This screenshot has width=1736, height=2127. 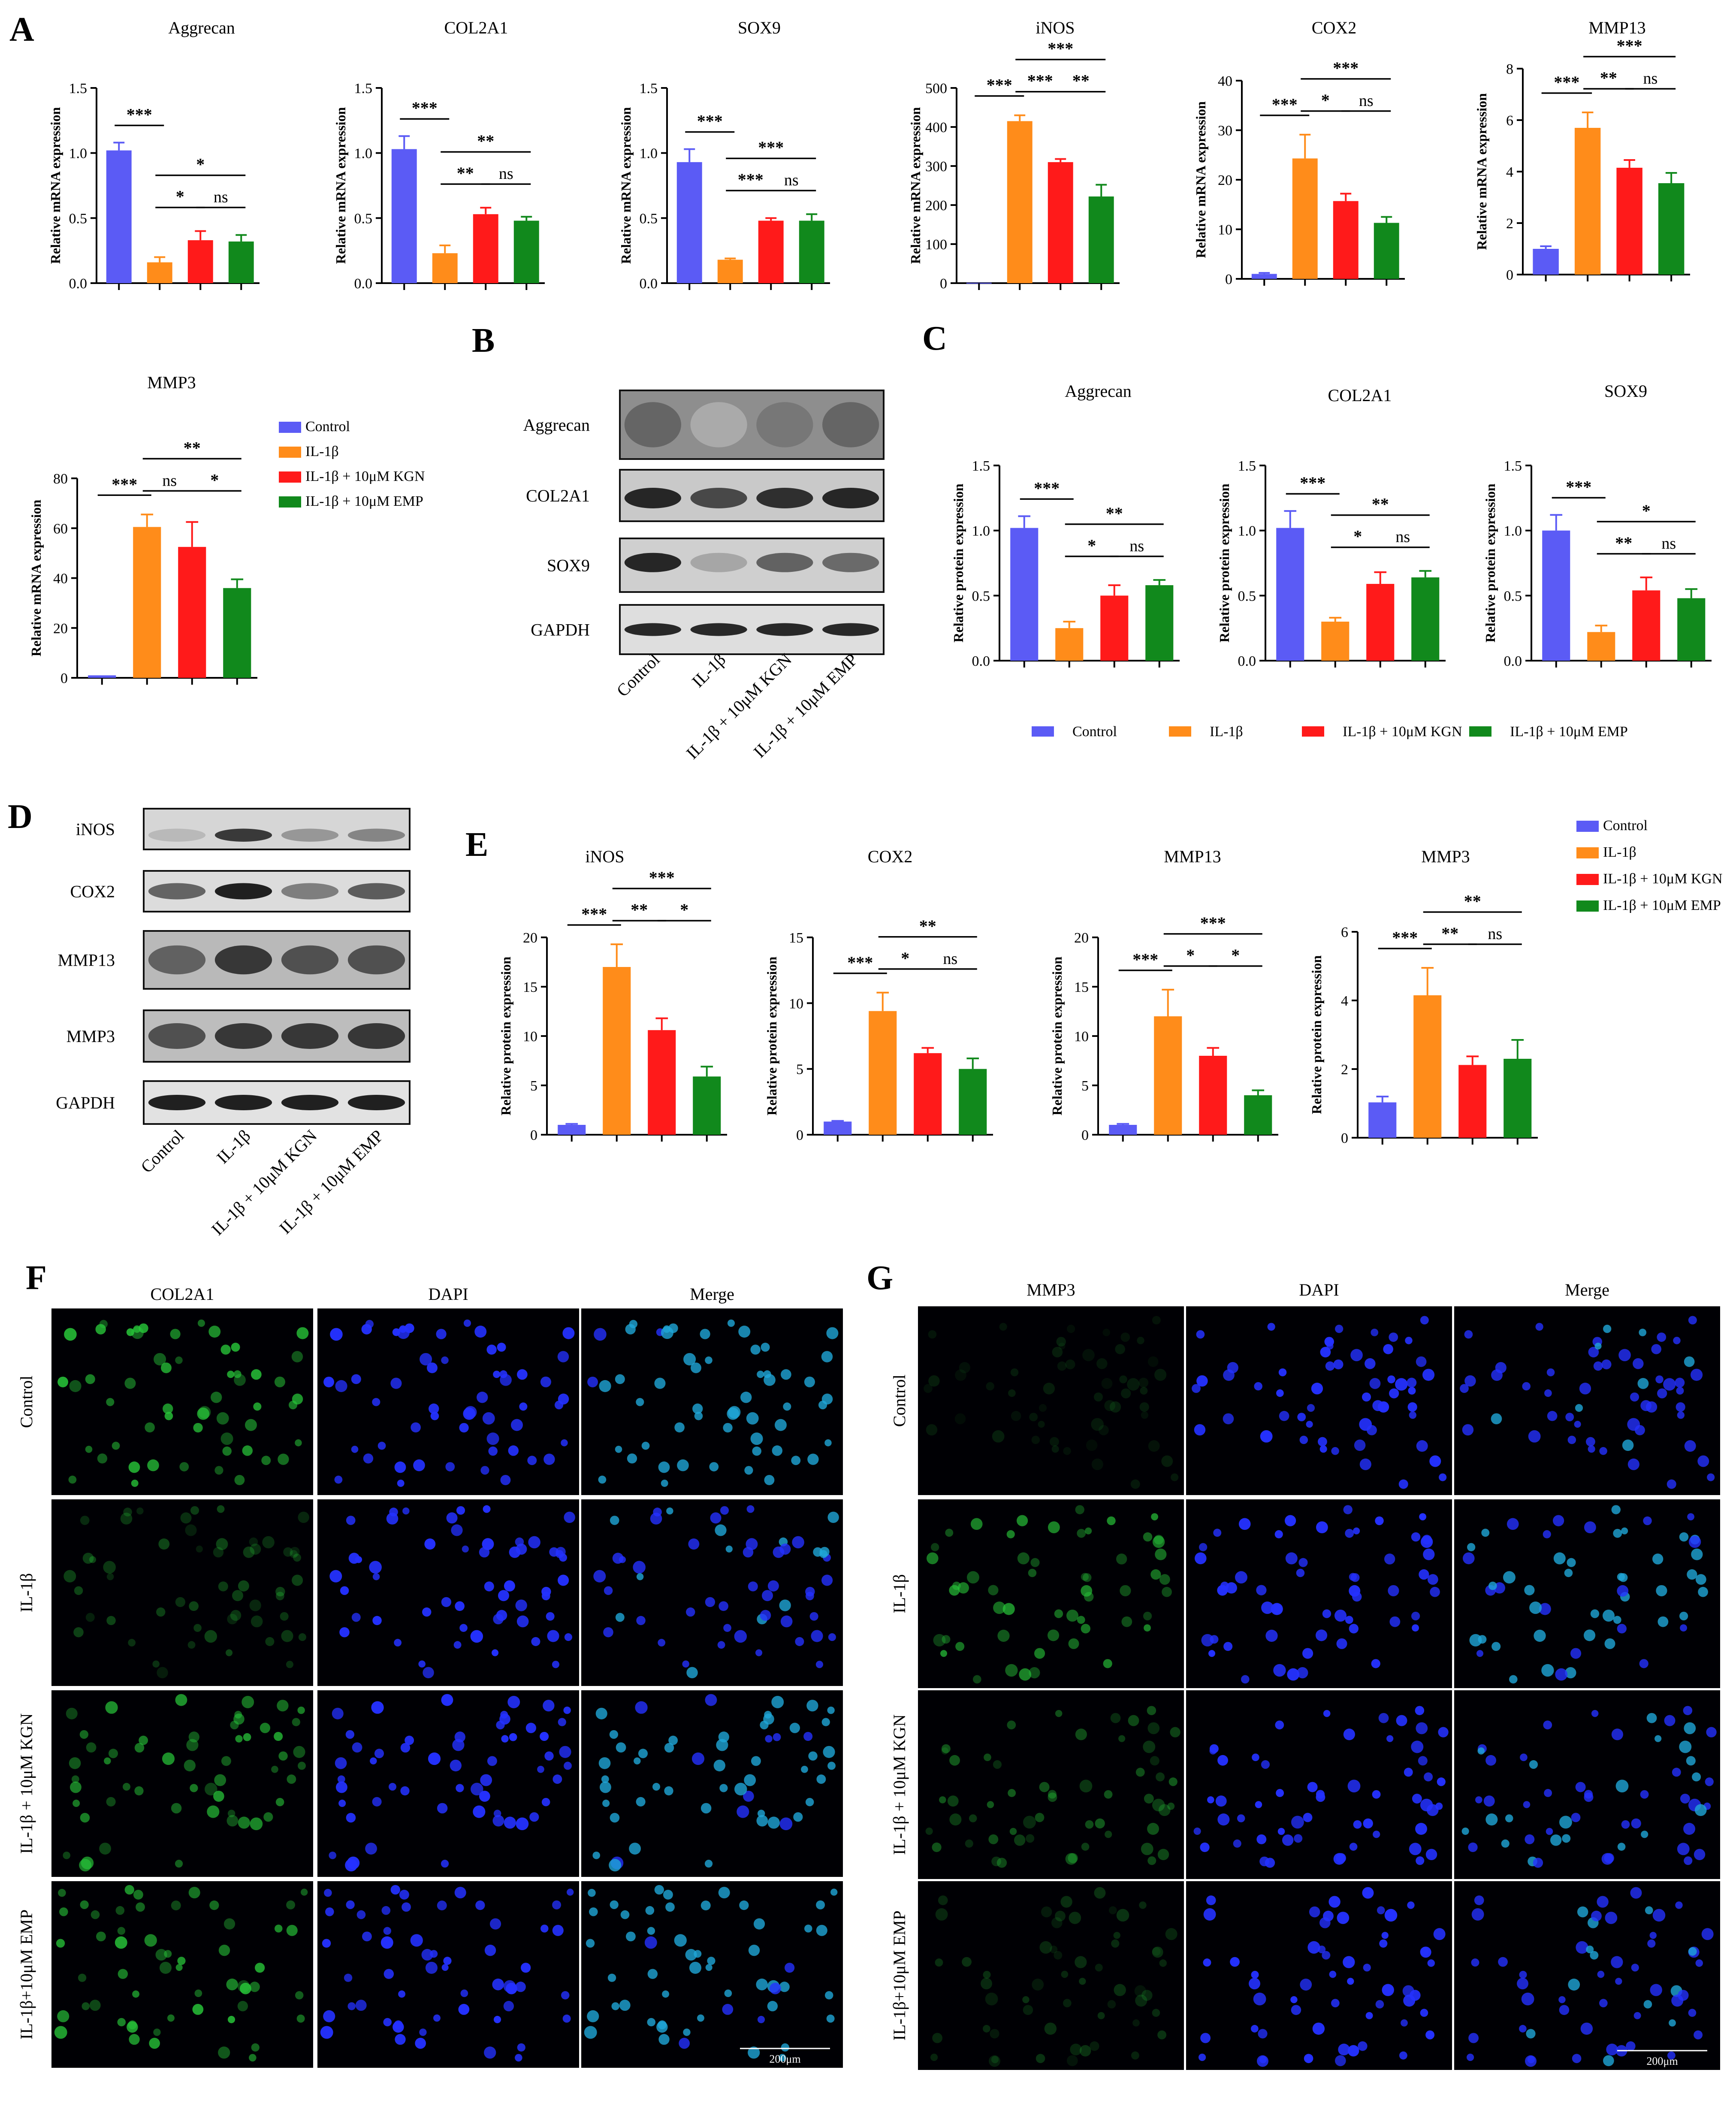 I want to click on legend-c-swatch, so click(x=1480, y=731).